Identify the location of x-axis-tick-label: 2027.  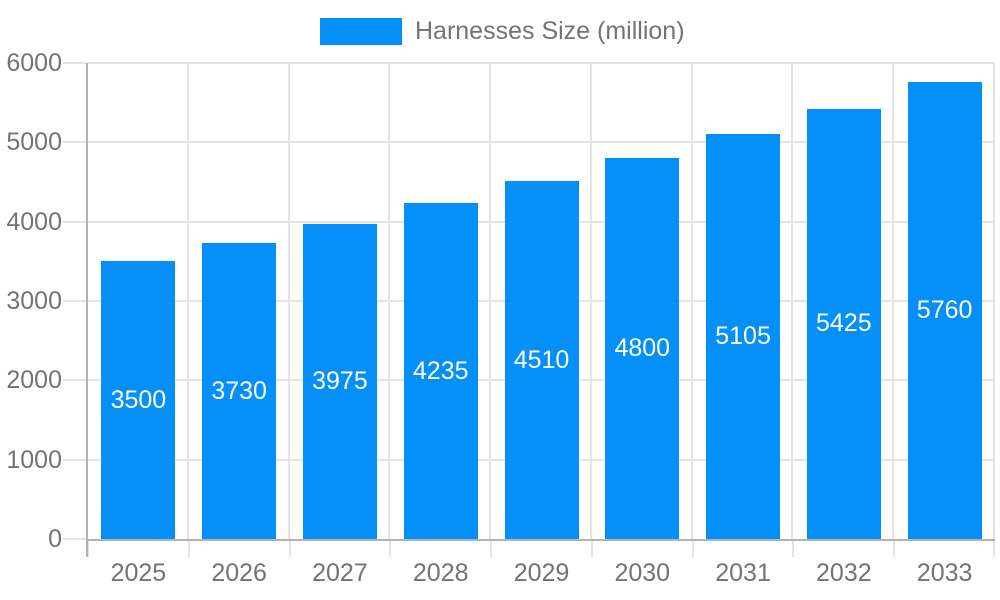
(340, 573).